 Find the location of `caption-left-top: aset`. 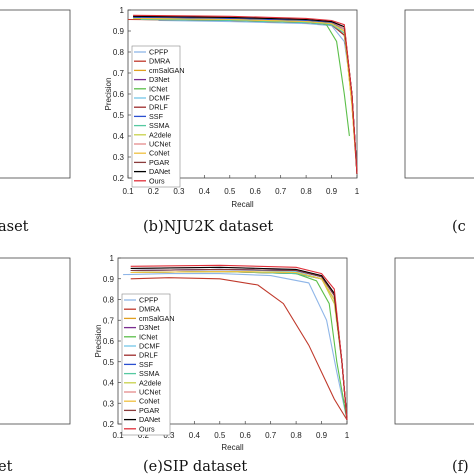

caption-left-top: aset is located at coordinates (14, 227).